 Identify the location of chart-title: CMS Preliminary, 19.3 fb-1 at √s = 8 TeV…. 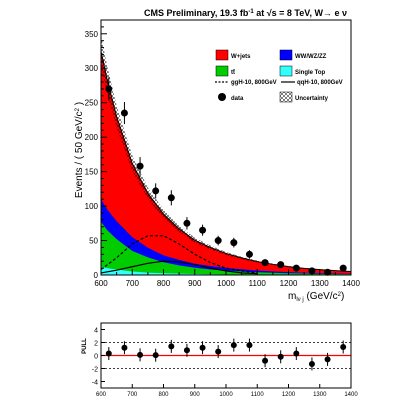
(245, 13).